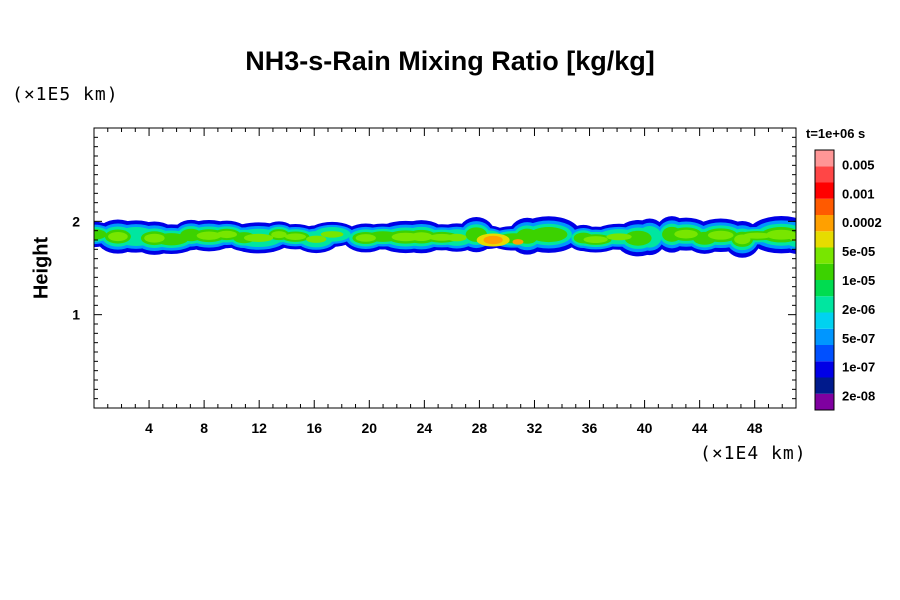 The height and width of the screenshot is (600, 900). What do you see at coordinates (858, 164) in the screenshot?
I see `colorbar-label: 0.005` at bounding box center [858, 164].